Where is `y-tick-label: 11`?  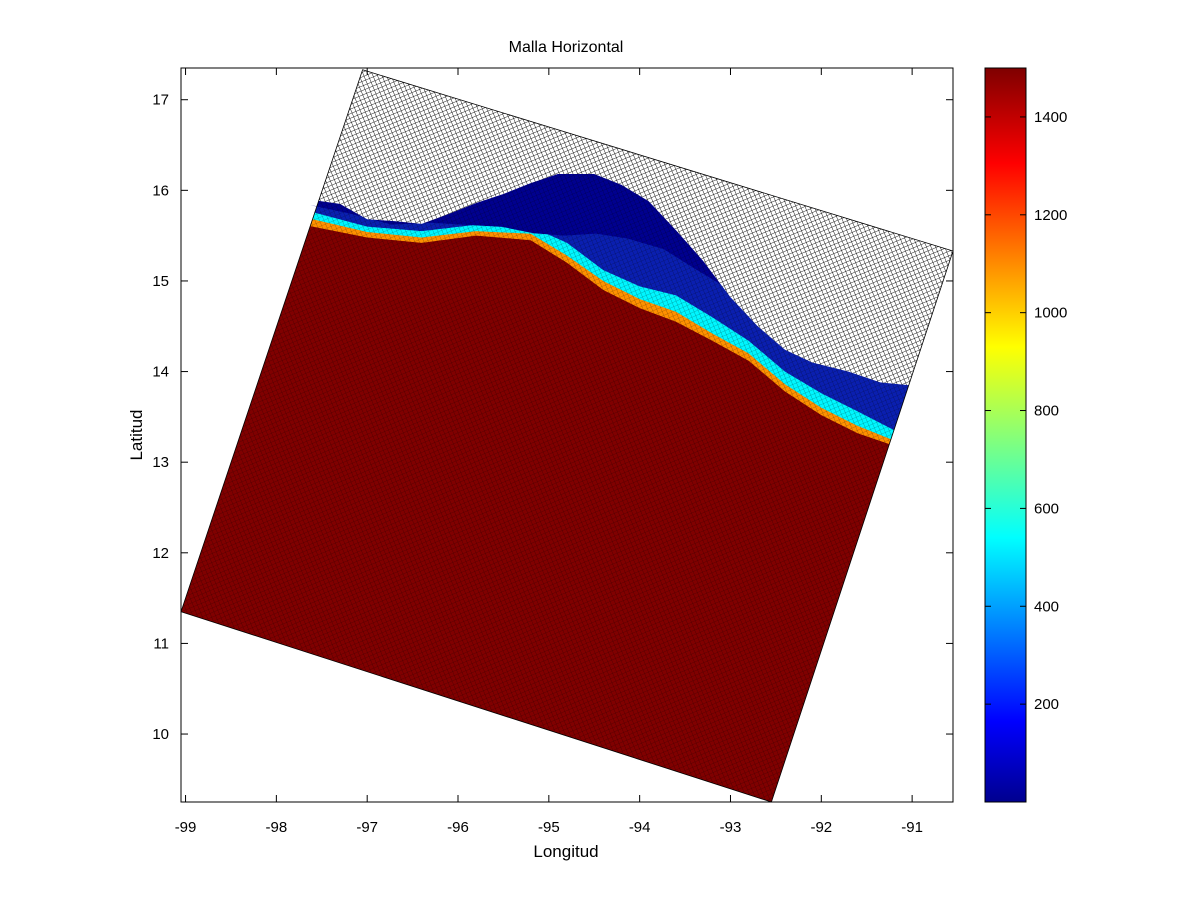 y-tick-label: 11 is located at coordinates (161, 643).